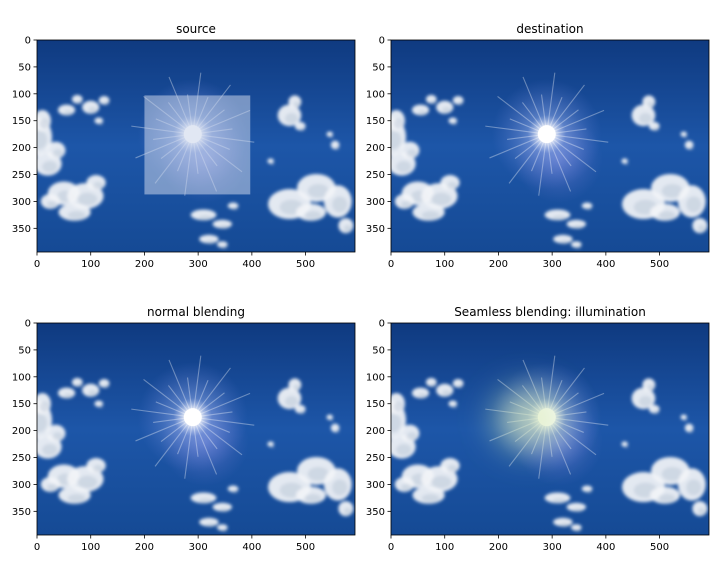 The width and height of the screenshot is (720, 576). What do you see at coordinates (375, 485) in the screenshot?
I see `y-tick-label: 300` at bounding box center [375, 485].